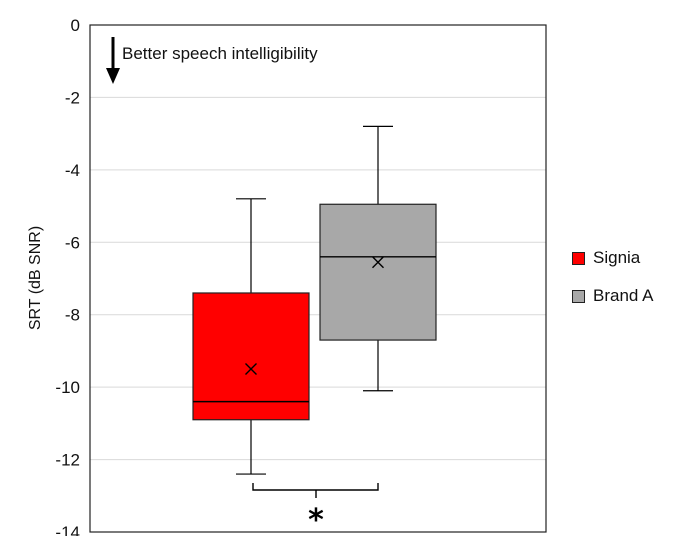  I want to click on y-tick-label: -10, so click(67, 387).